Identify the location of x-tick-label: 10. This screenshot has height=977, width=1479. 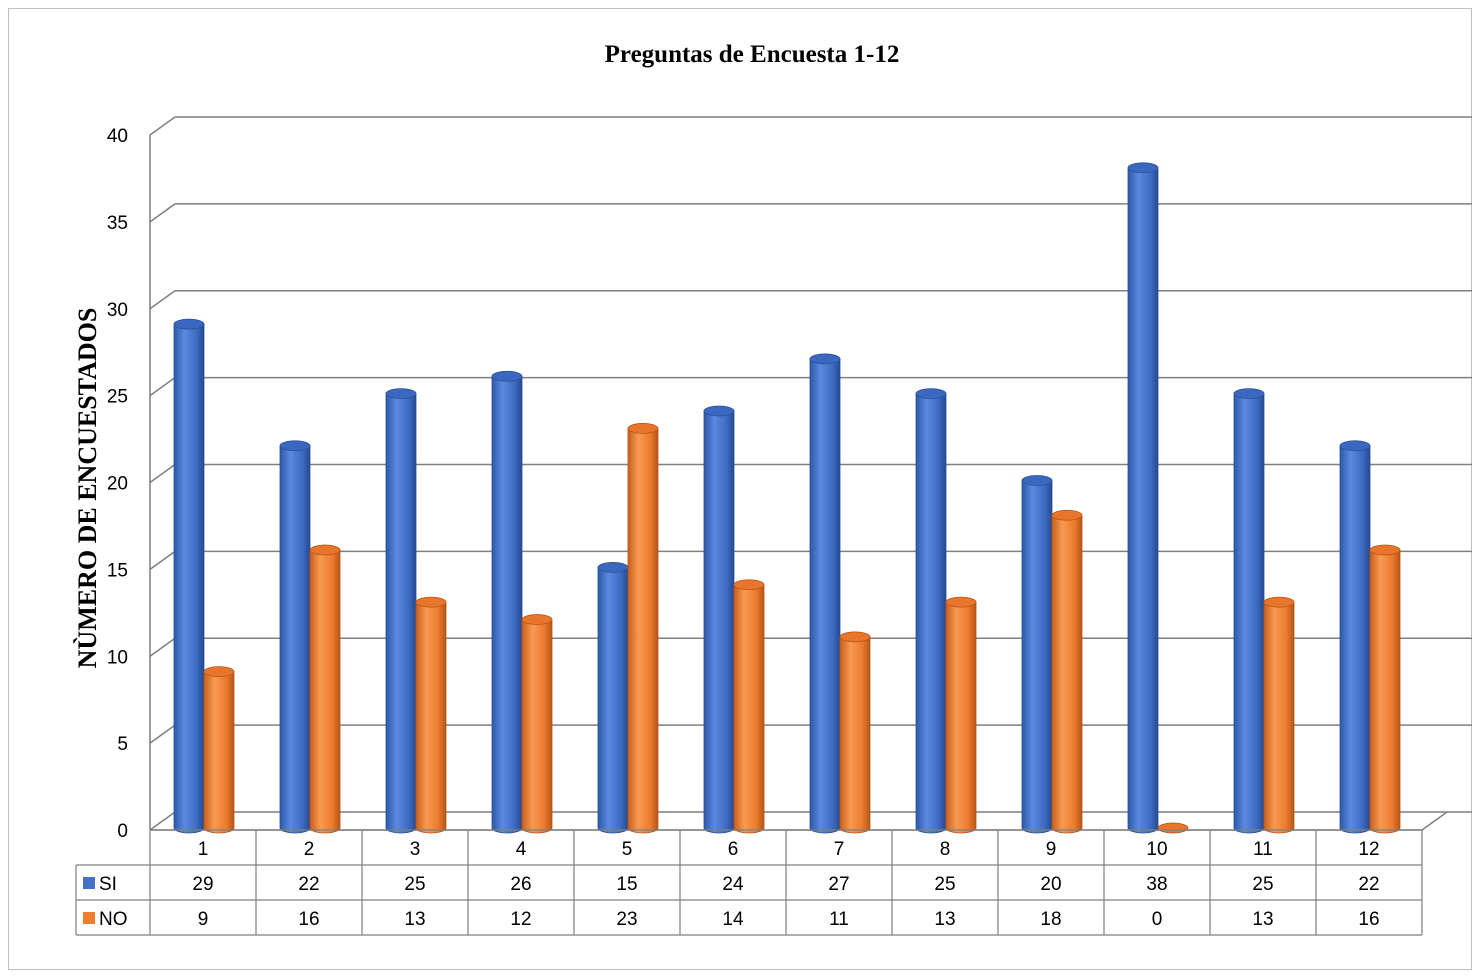
(1156, 849).